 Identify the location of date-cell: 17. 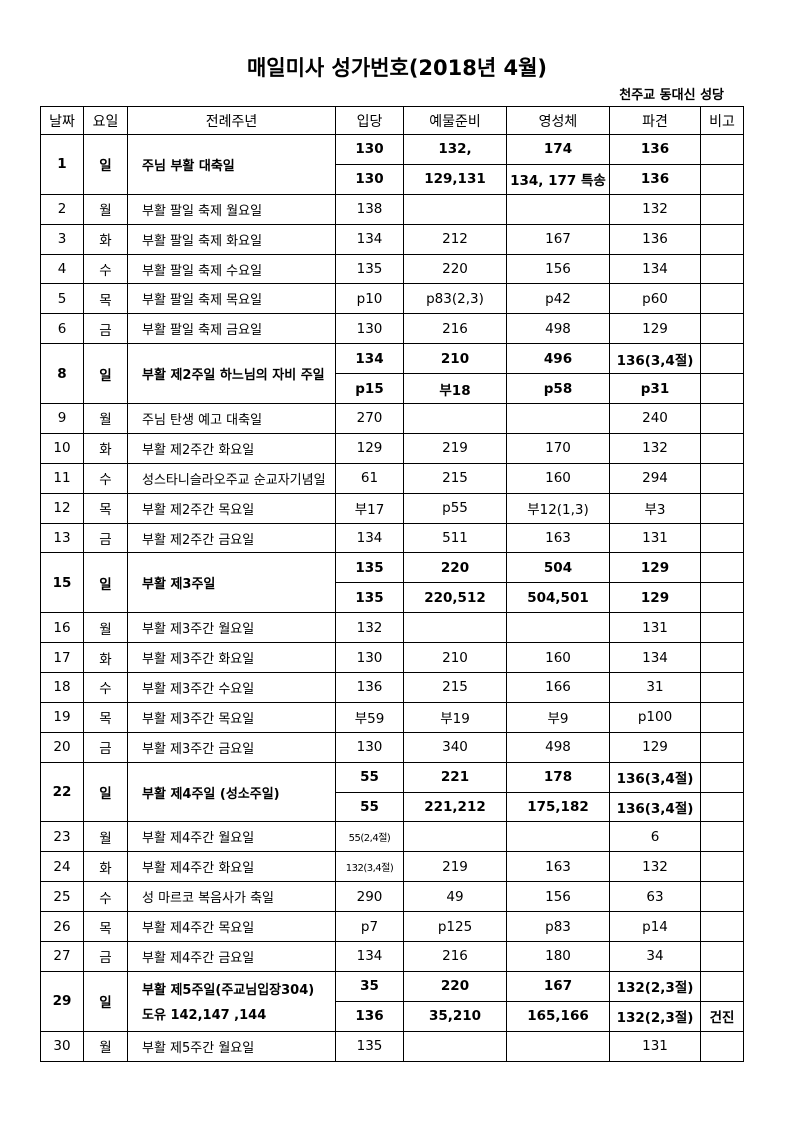
(62, 658).